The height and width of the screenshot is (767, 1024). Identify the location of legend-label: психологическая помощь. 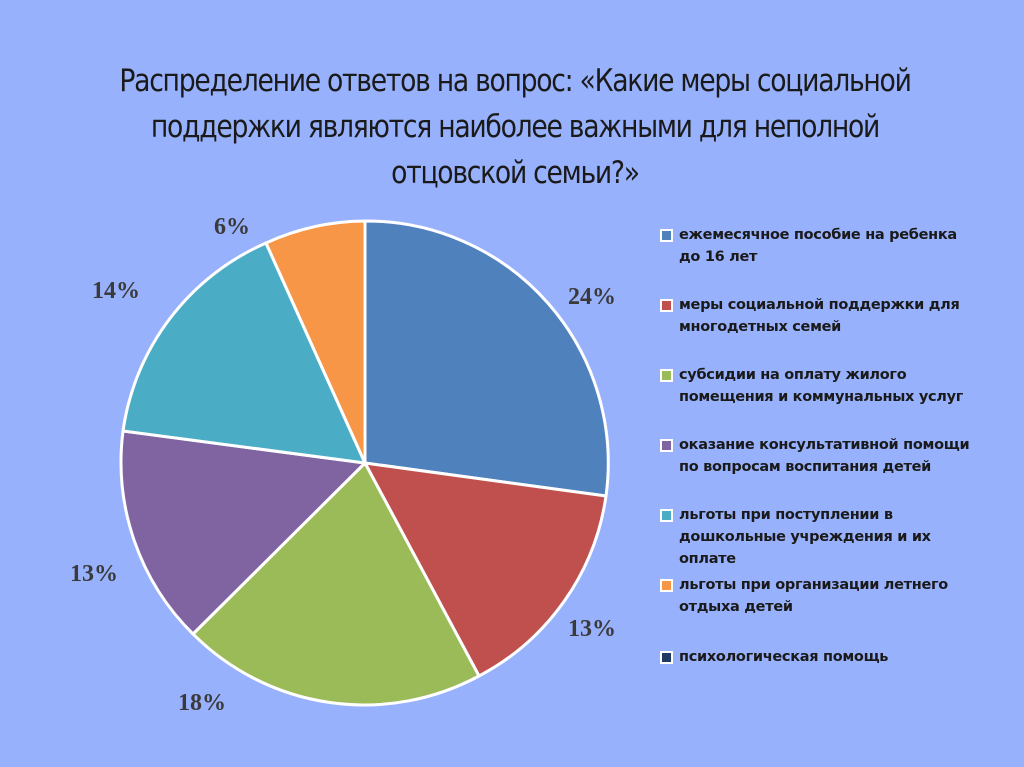
(784, 657).